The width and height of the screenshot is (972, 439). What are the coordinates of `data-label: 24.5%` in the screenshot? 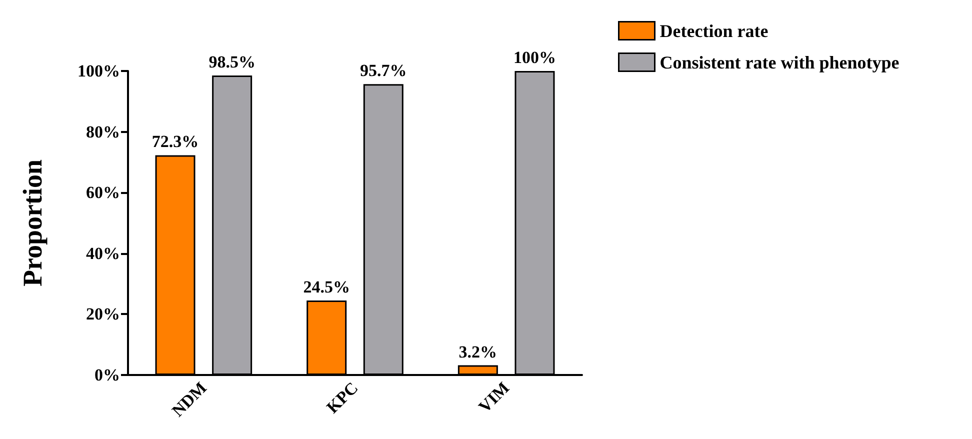 It's located at (326, 287).